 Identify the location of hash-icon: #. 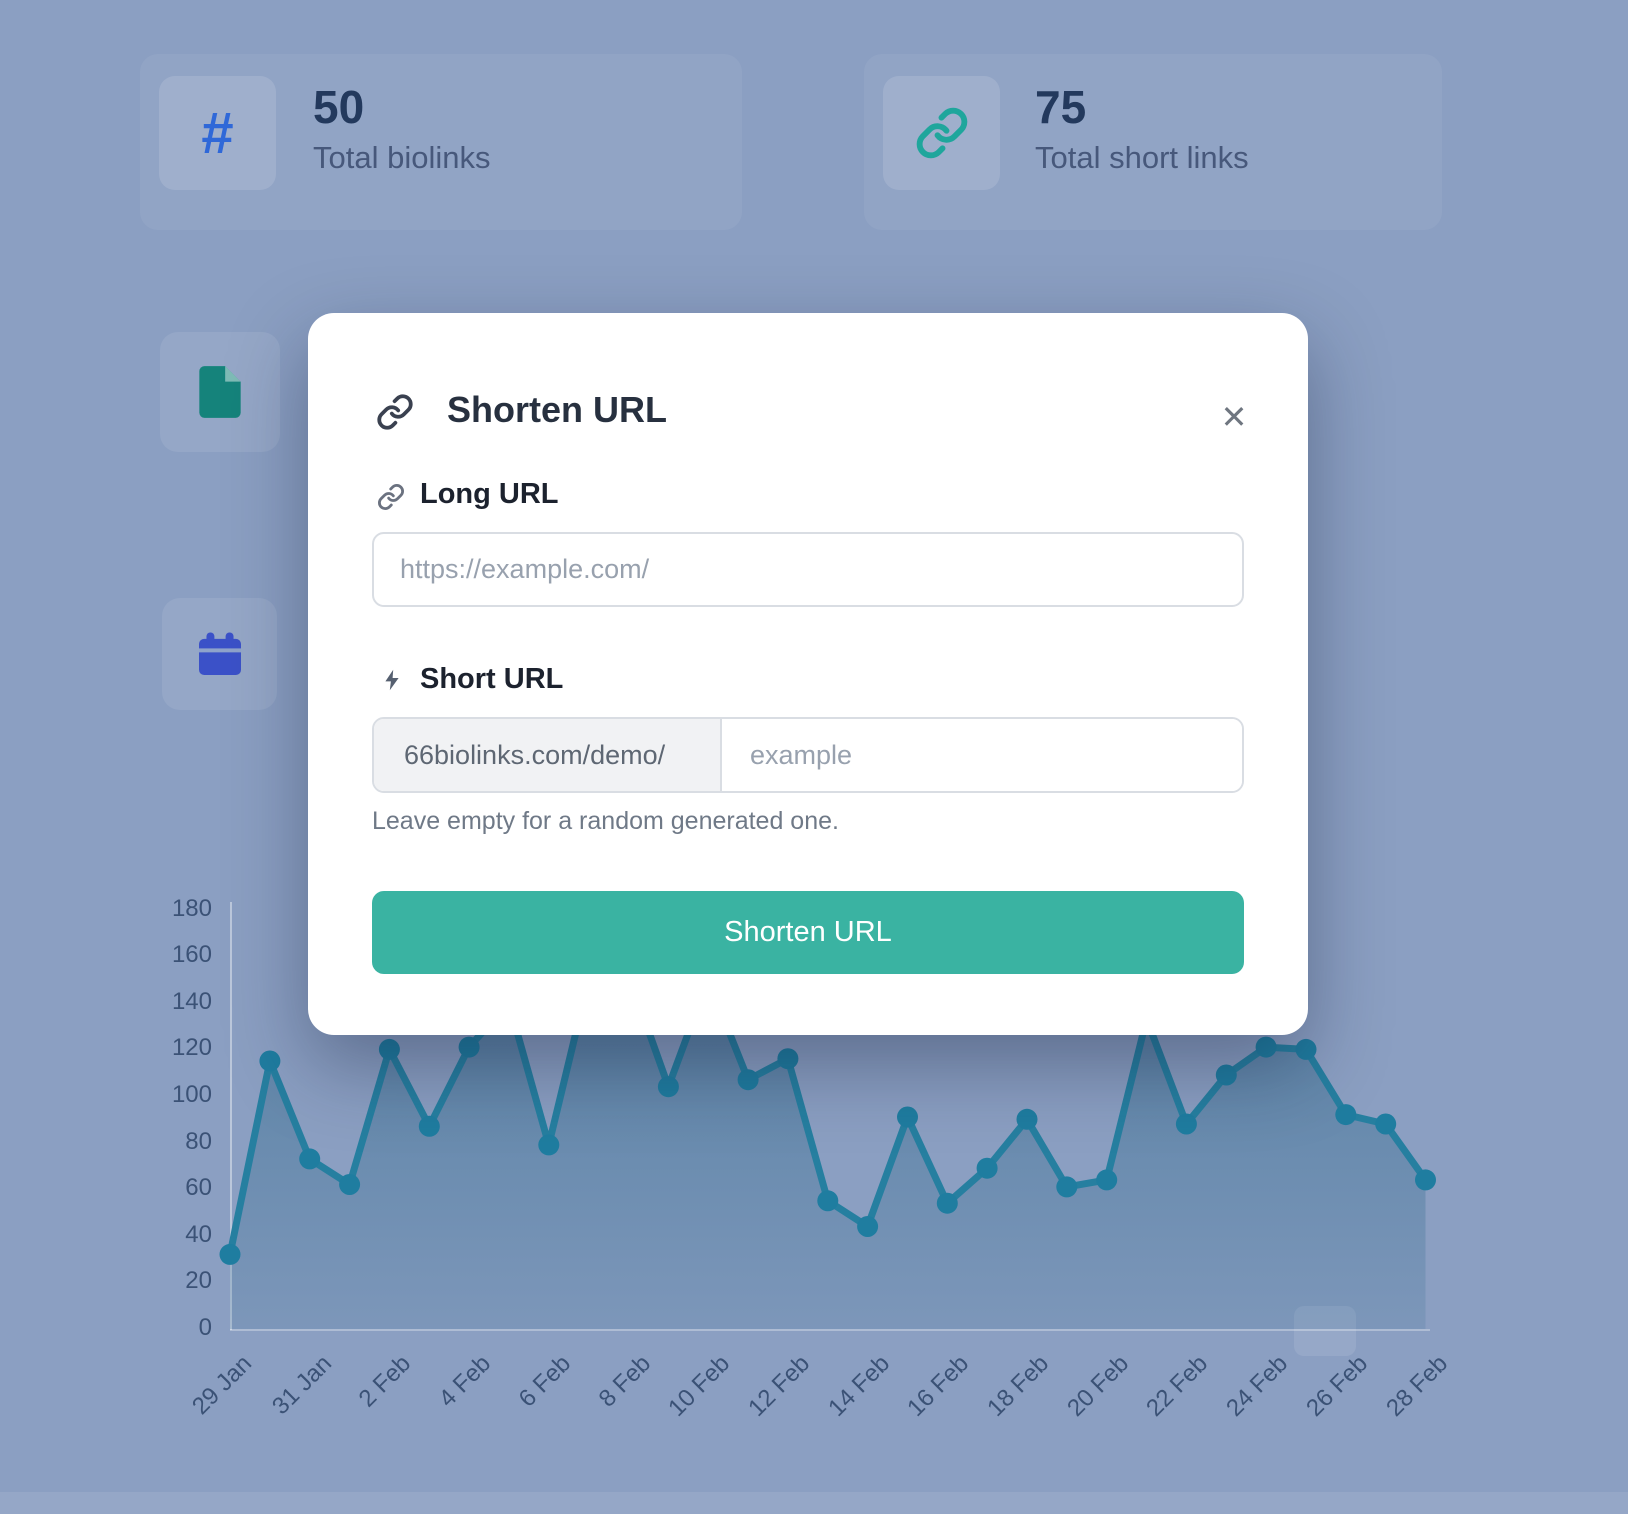
(217, 133).